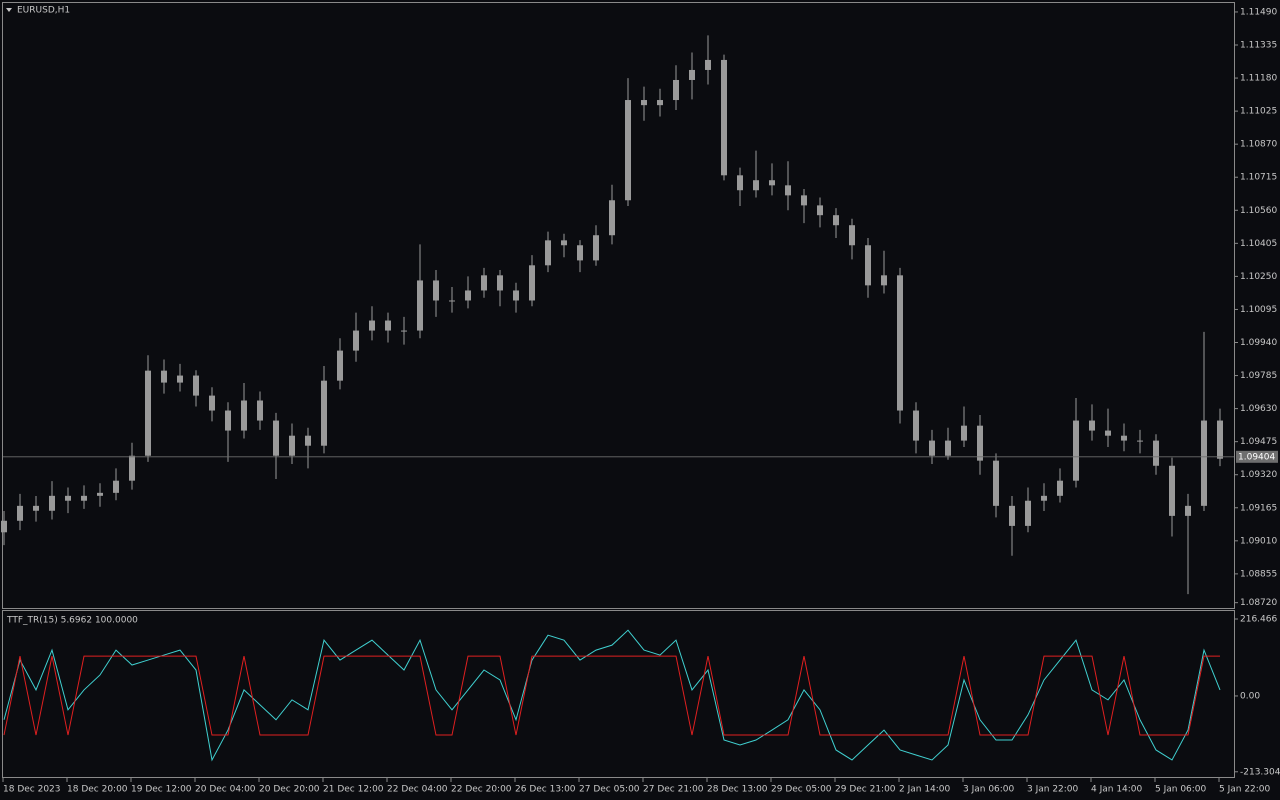  Describe the element at coordinates (609, 790) in the screenshot. I see `x-tick-label: 27 Dec 05:00` at that location.